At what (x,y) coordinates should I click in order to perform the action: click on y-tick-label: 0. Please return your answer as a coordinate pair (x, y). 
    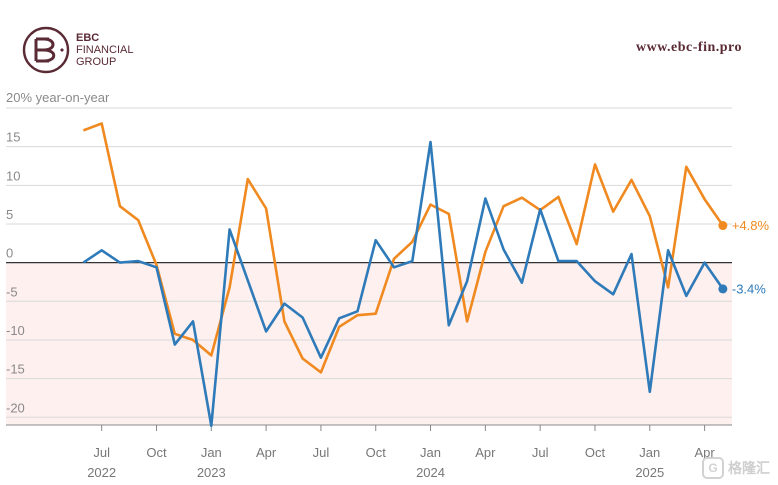
    Looking at the image, I should click on (9, 253).